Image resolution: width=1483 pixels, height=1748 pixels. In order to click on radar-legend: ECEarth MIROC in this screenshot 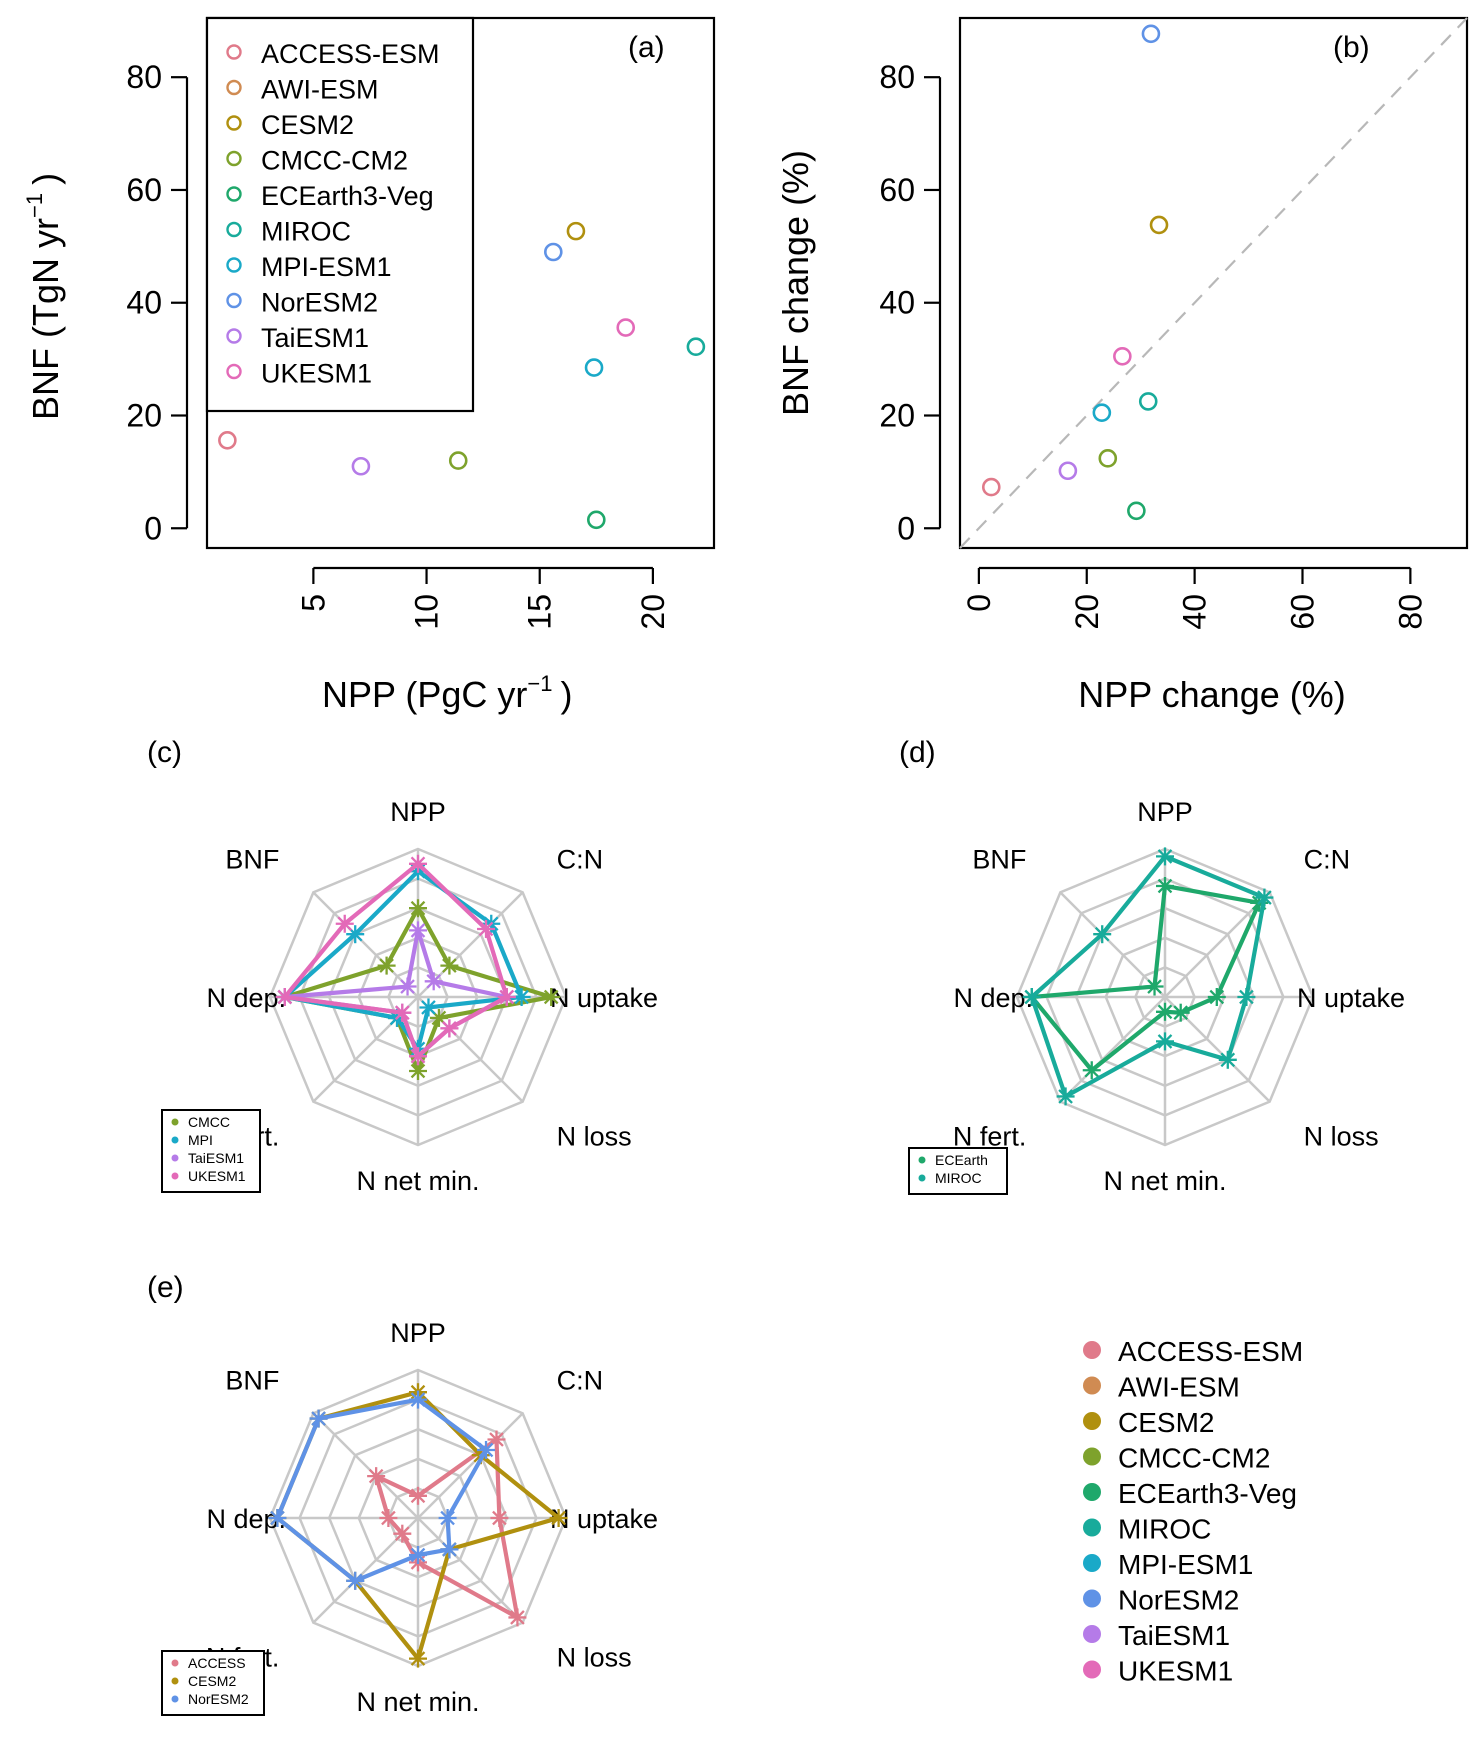, I will do `click(958, 1171)`.